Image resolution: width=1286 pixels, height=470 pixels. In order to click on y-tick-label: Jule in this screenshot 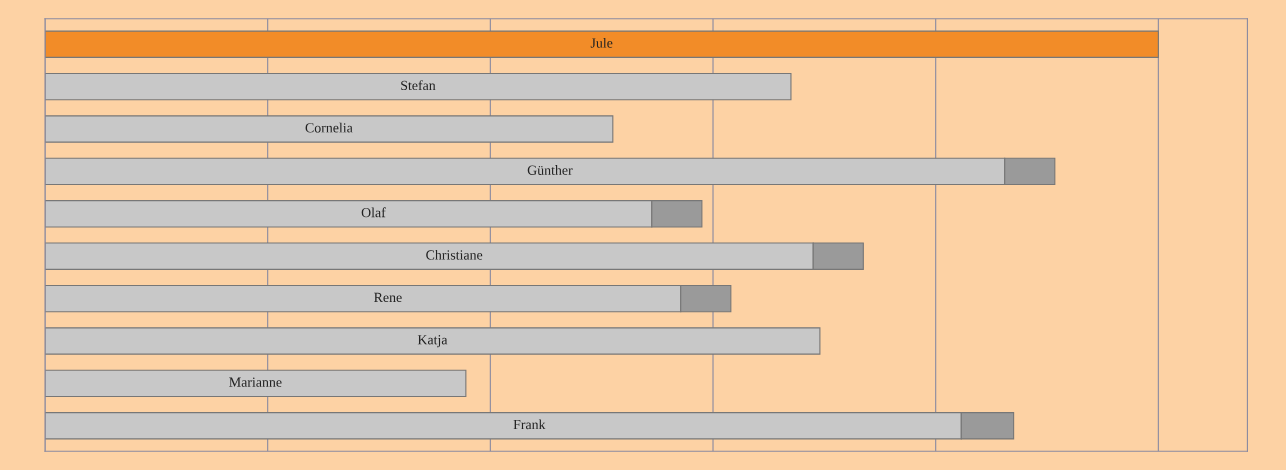, I will do `click(601, 42)`.